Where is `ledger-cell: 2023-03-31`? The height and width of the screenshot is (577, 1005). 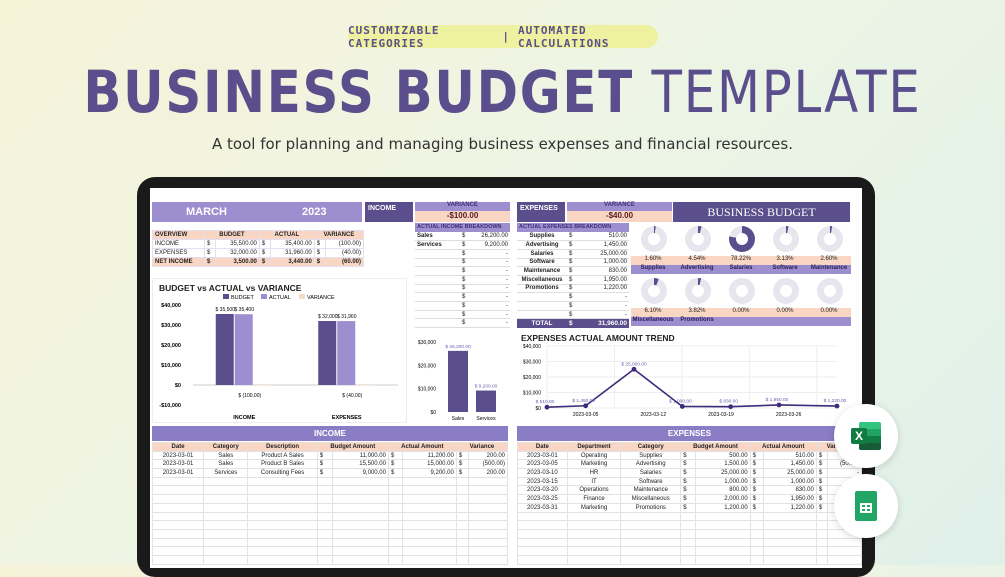
ledger-cell: 2023-03-31 is located at coordinates (542, 507).